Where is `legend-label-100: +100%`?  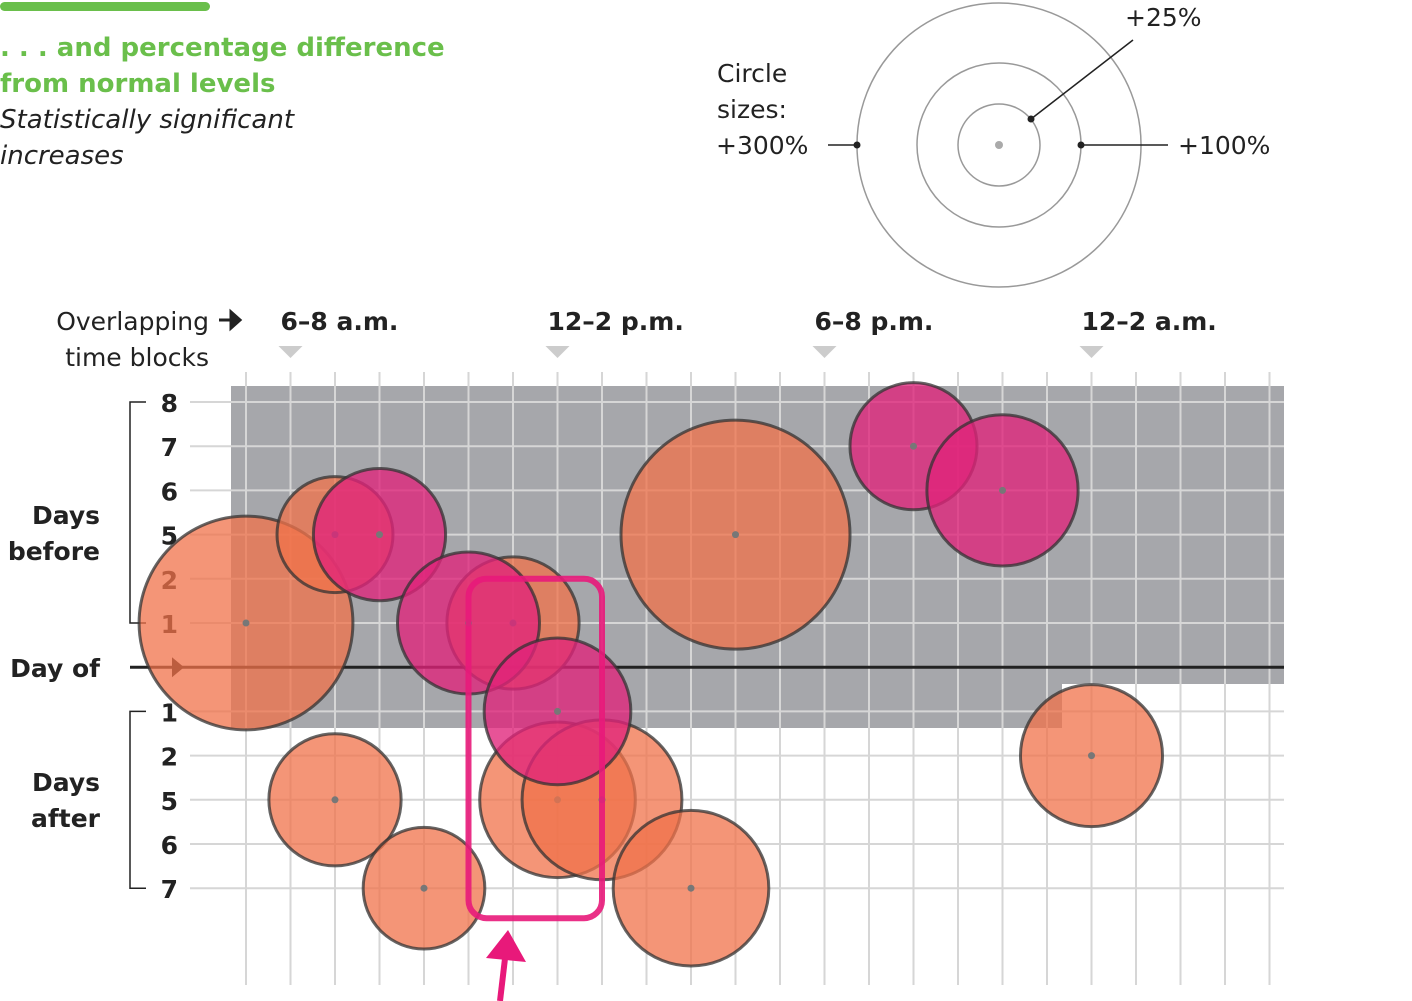 legend-label-100: +100% is located at coordinates (1224, 145).